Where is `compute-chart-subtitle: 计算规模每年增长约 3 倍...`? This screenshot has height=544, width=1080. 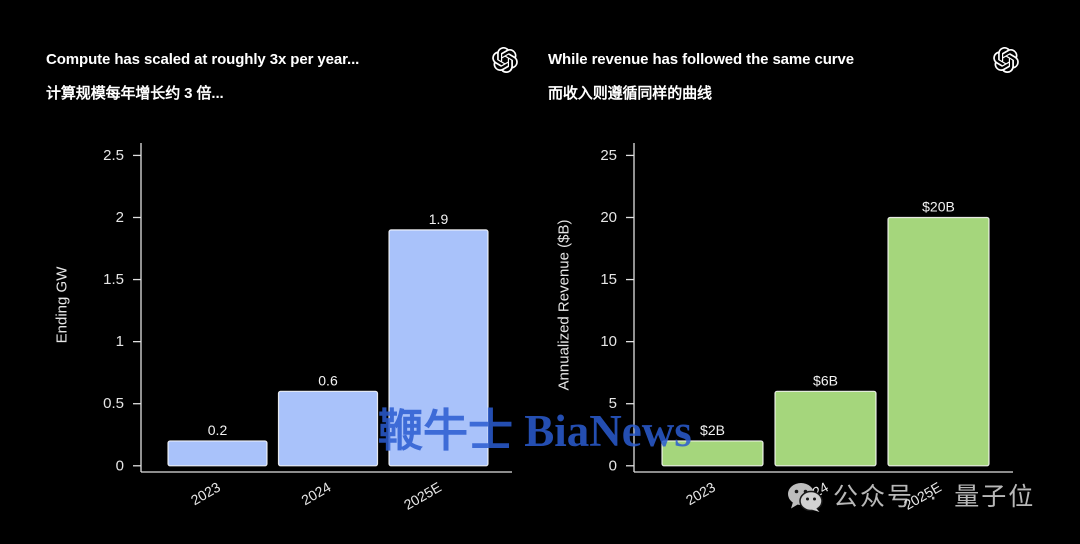
compute-chart-subtitle: 计算规模每年增长约 3 倍... is located at coordinates (135, 93).